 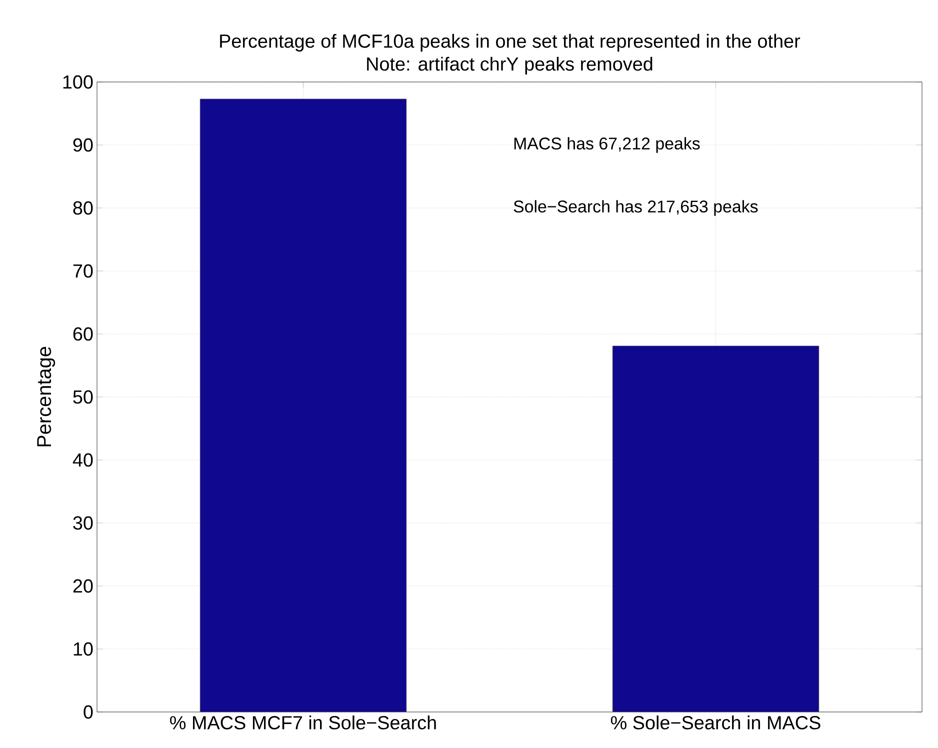 What do you see at coordinates (509, 65) in the screenshot?
I see `chart-subtitle: Note: artifact chrY peaks removed` at bounding box center [509, 65].